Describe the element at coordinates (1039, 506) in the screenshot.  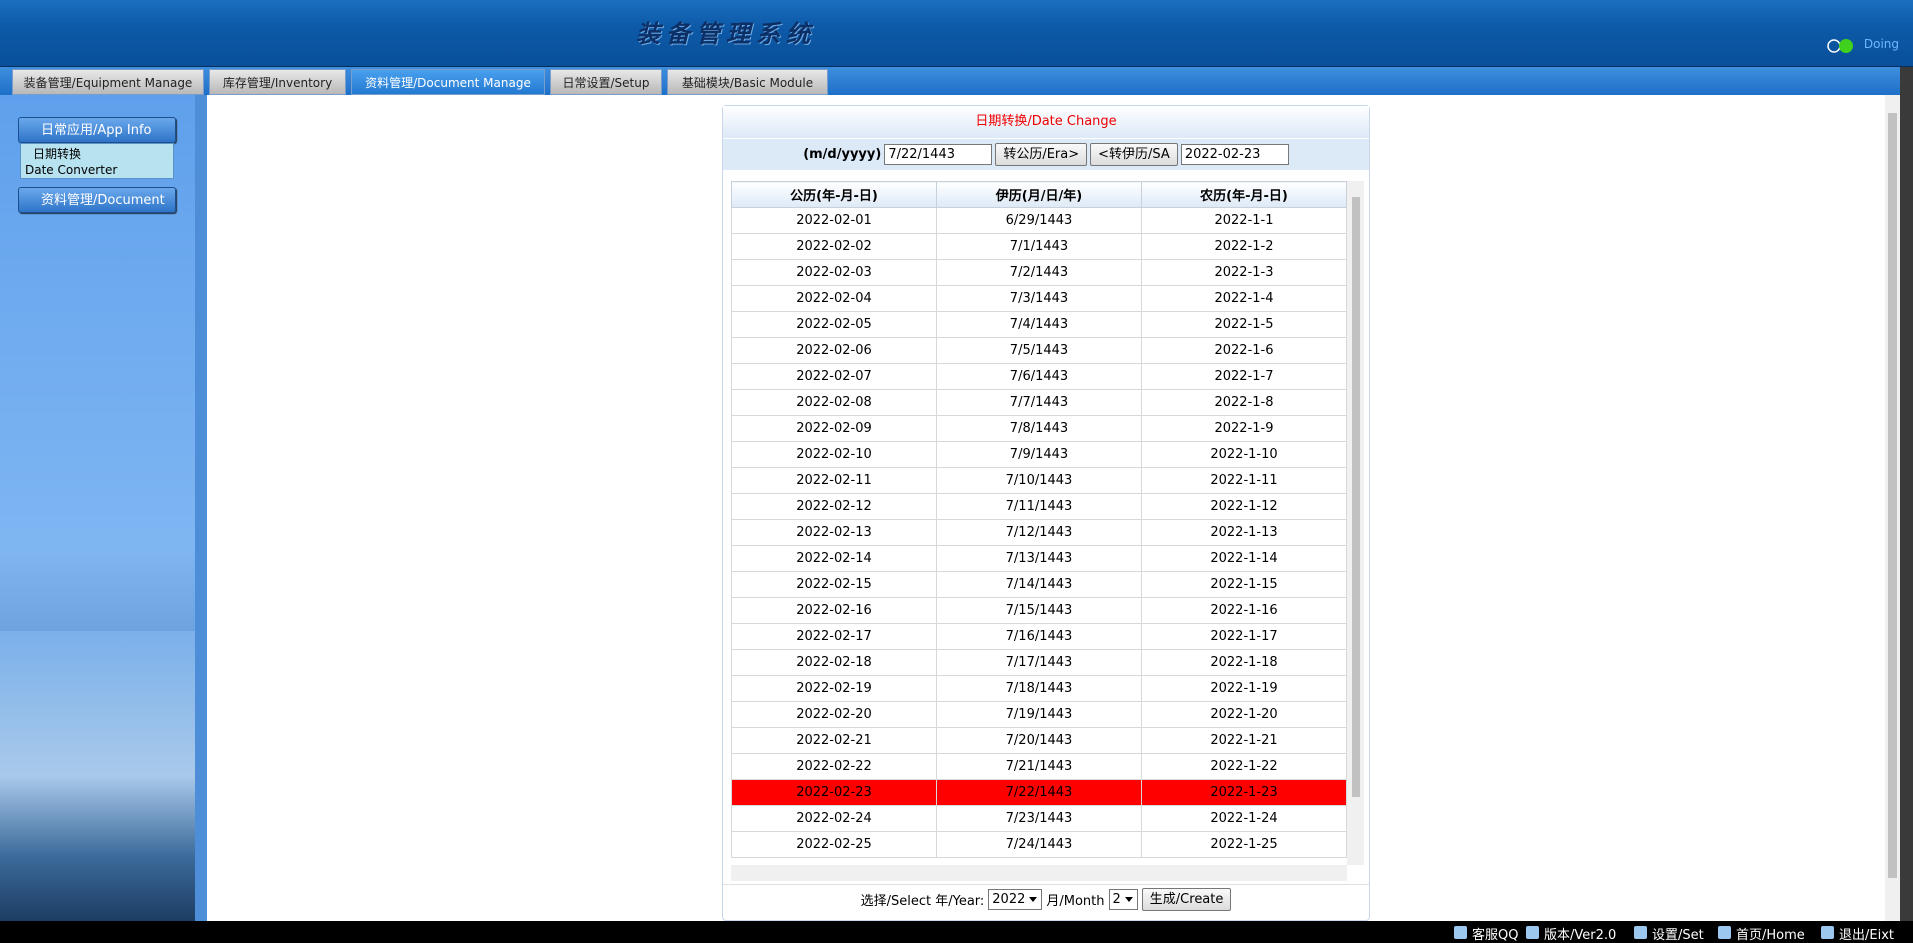
I see `table-row: 2022-02-12 7/11/1443 2022-1-12` at that location.